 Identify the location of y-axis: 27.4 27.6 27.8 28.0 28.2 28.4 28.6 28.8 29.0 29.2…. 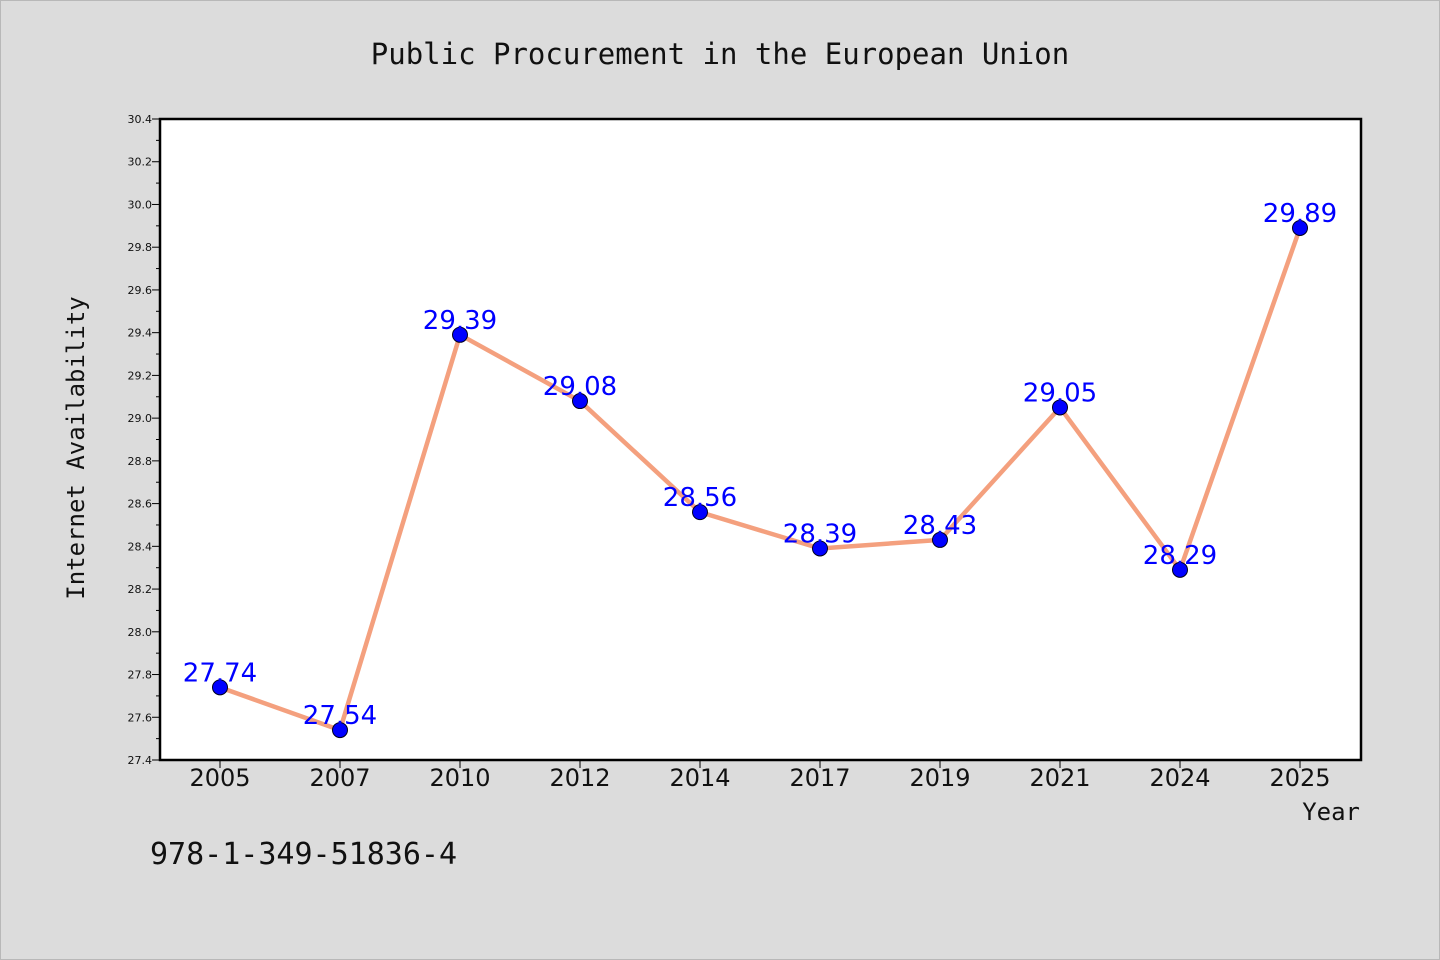
(144, 440).